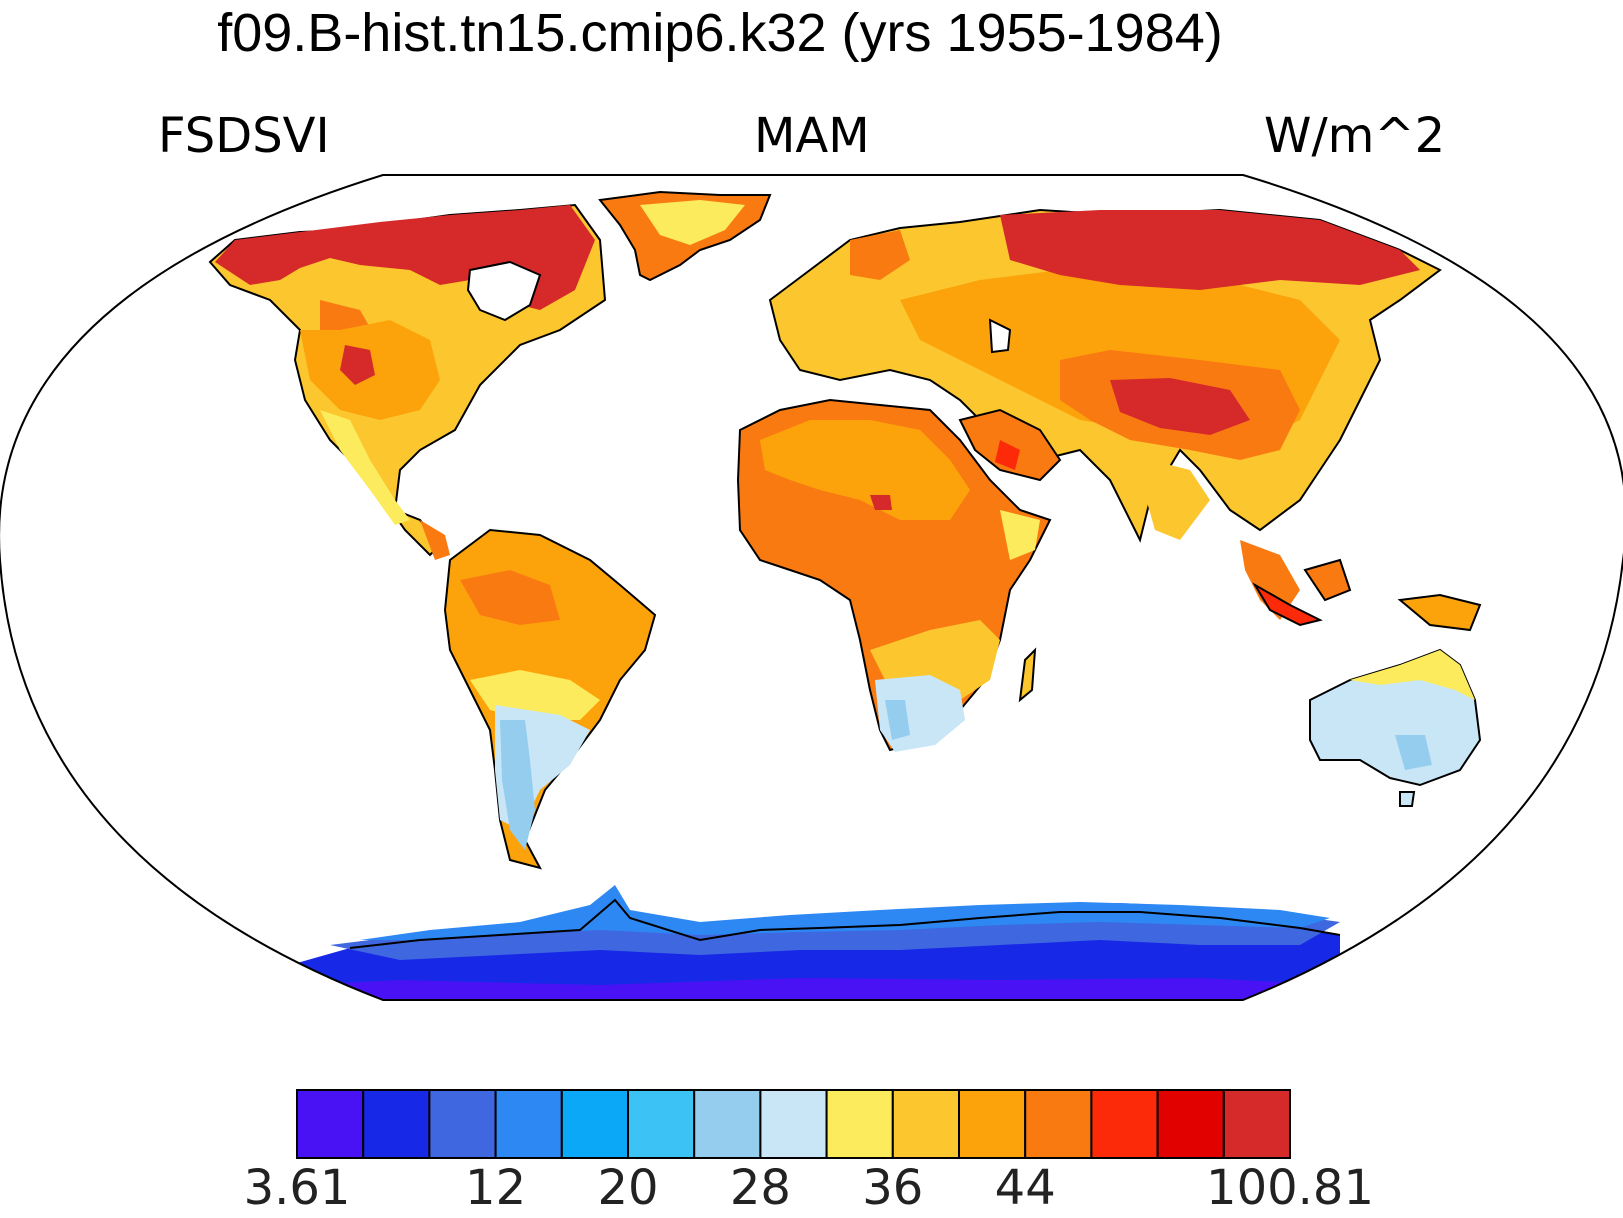 This screenshot has height=1218, width=1623. Describe the element at coordinates (407, 381) in the screenshot. I see `north-america-region` at that location.